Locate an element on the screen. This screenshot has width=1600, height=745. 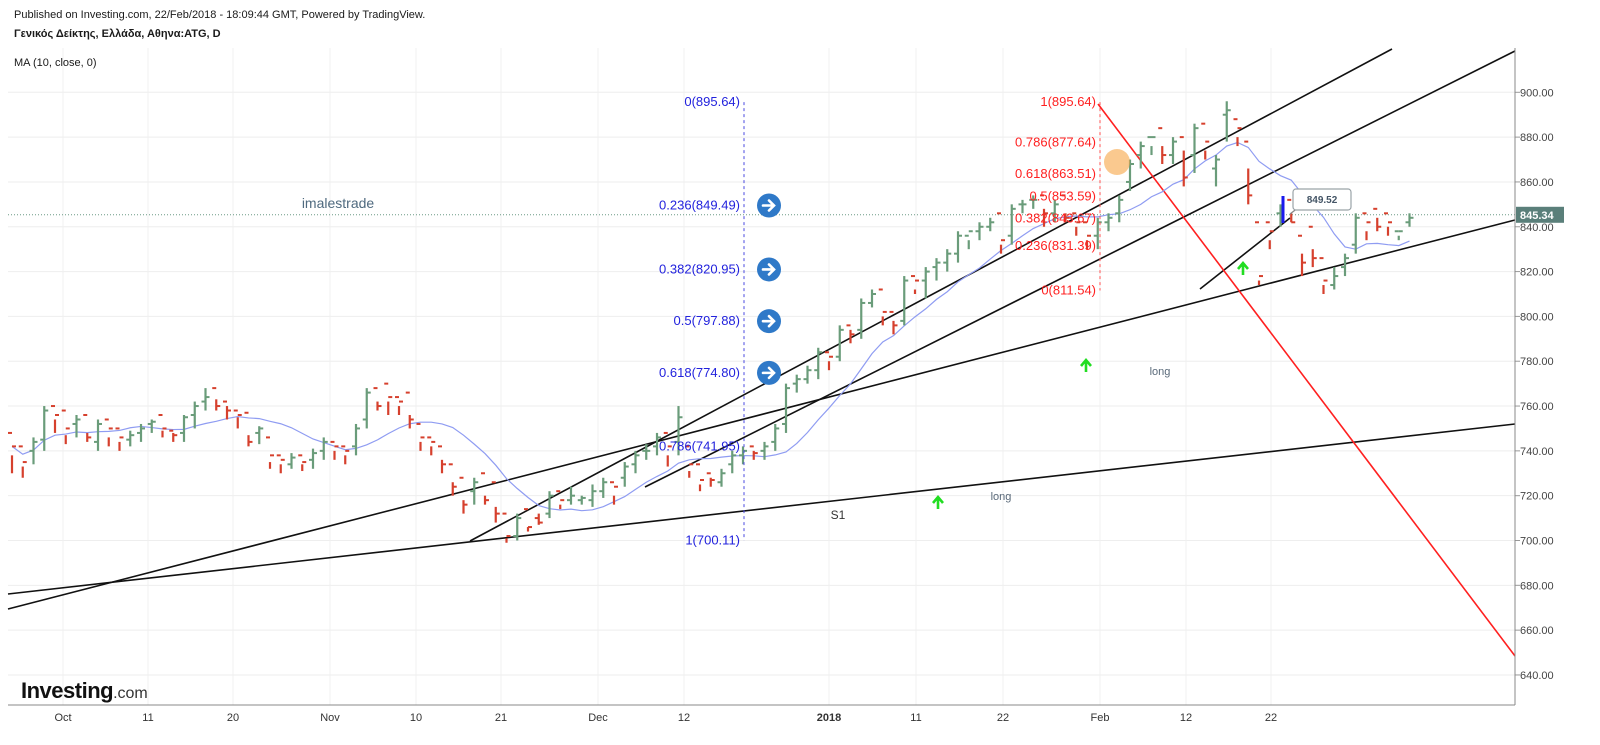
fib-right-label: 0.236(831.39) is located at coordinates (1055, 245).